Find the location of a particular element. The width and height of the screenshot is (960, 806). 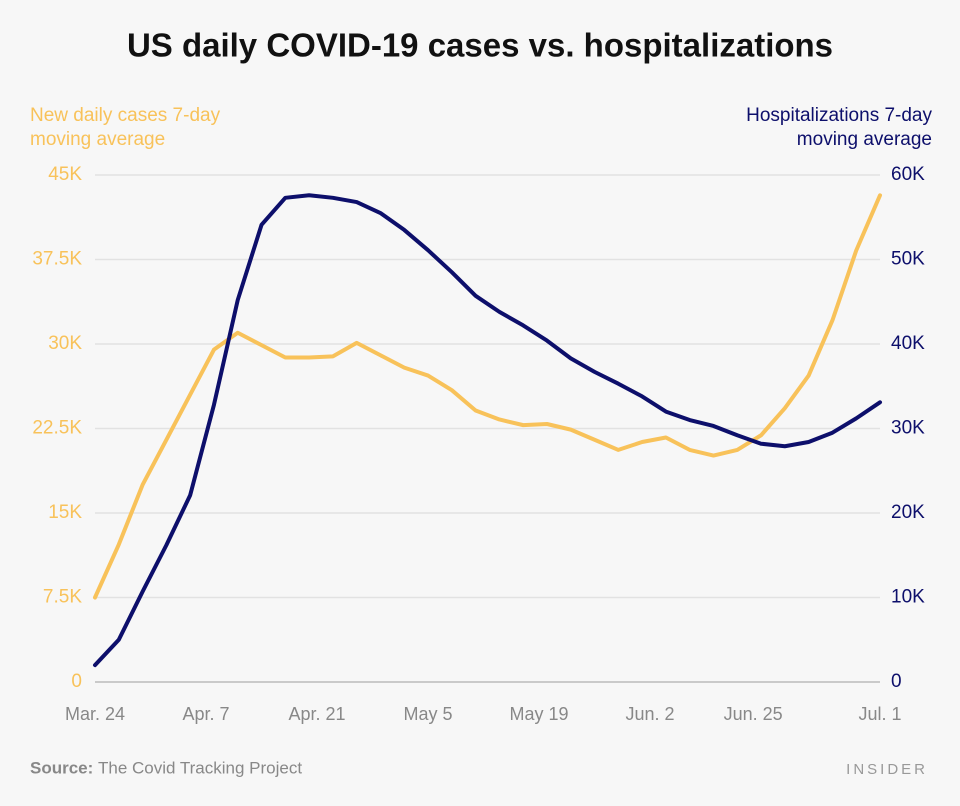

y-tick-label: 45K is located at coordinates (65, 174).